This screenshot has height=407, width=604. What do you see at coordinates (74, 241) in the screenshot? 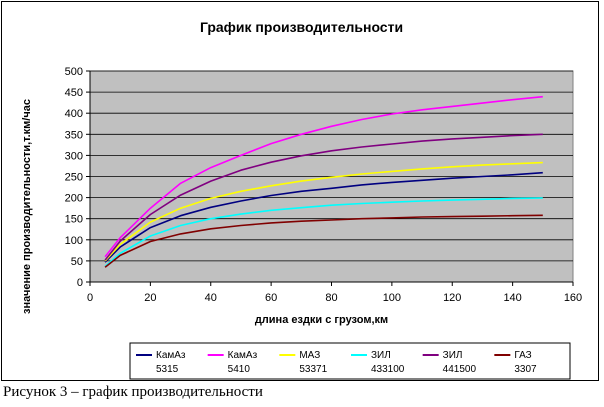
I see `y-tick-label: 100` at bounding box center [74, 241].